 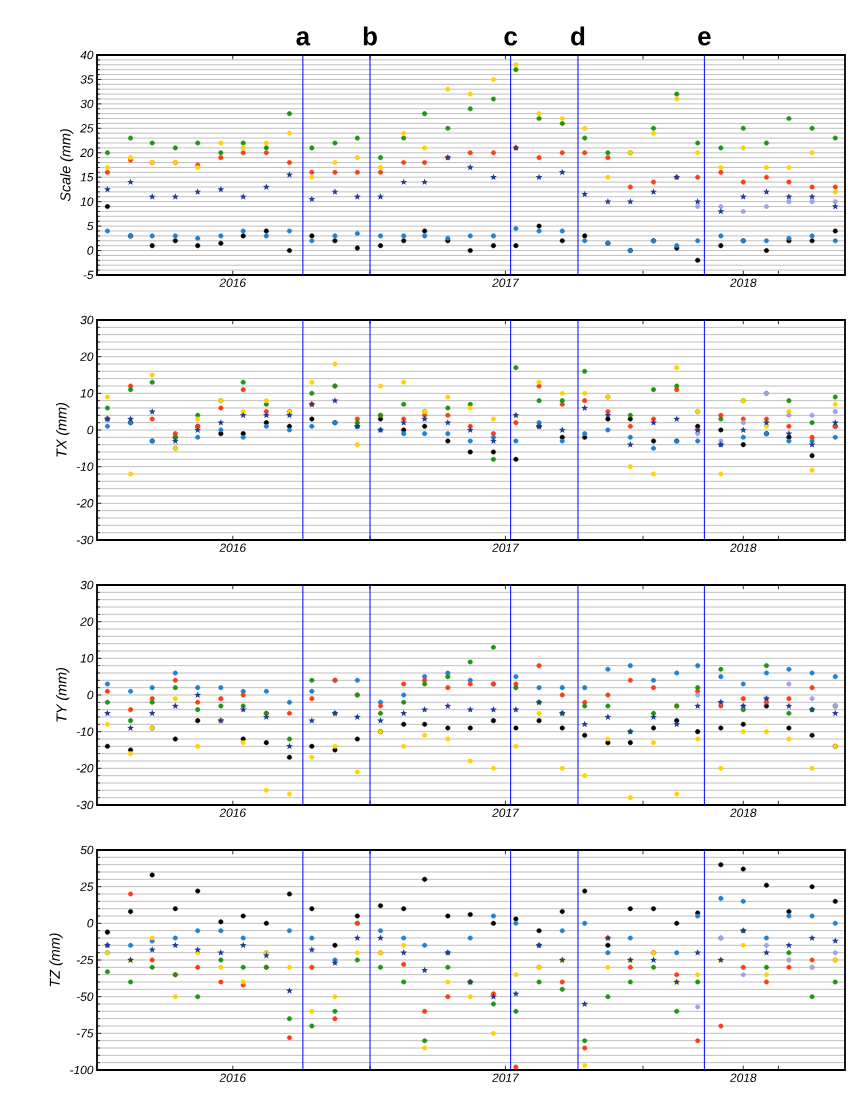 I want to click on y-tick-label: 50, so click(x=87, y=850).